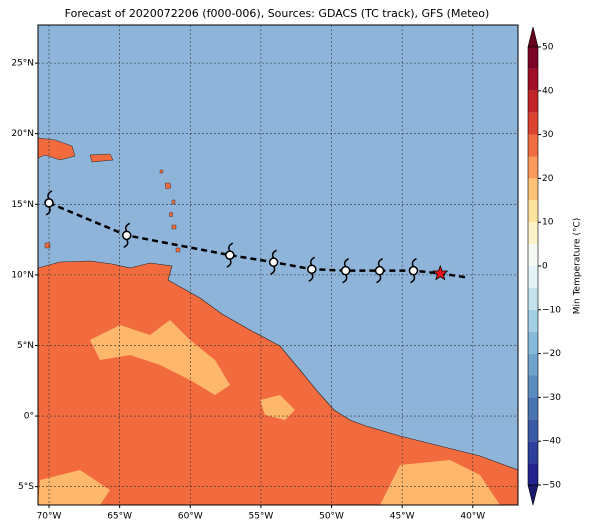 The height and width of the screenshot is (529, 592). Describe the element at coordinates (551, 398) in the screenshot. I see `colorbar-tick-label: −30` at that location.